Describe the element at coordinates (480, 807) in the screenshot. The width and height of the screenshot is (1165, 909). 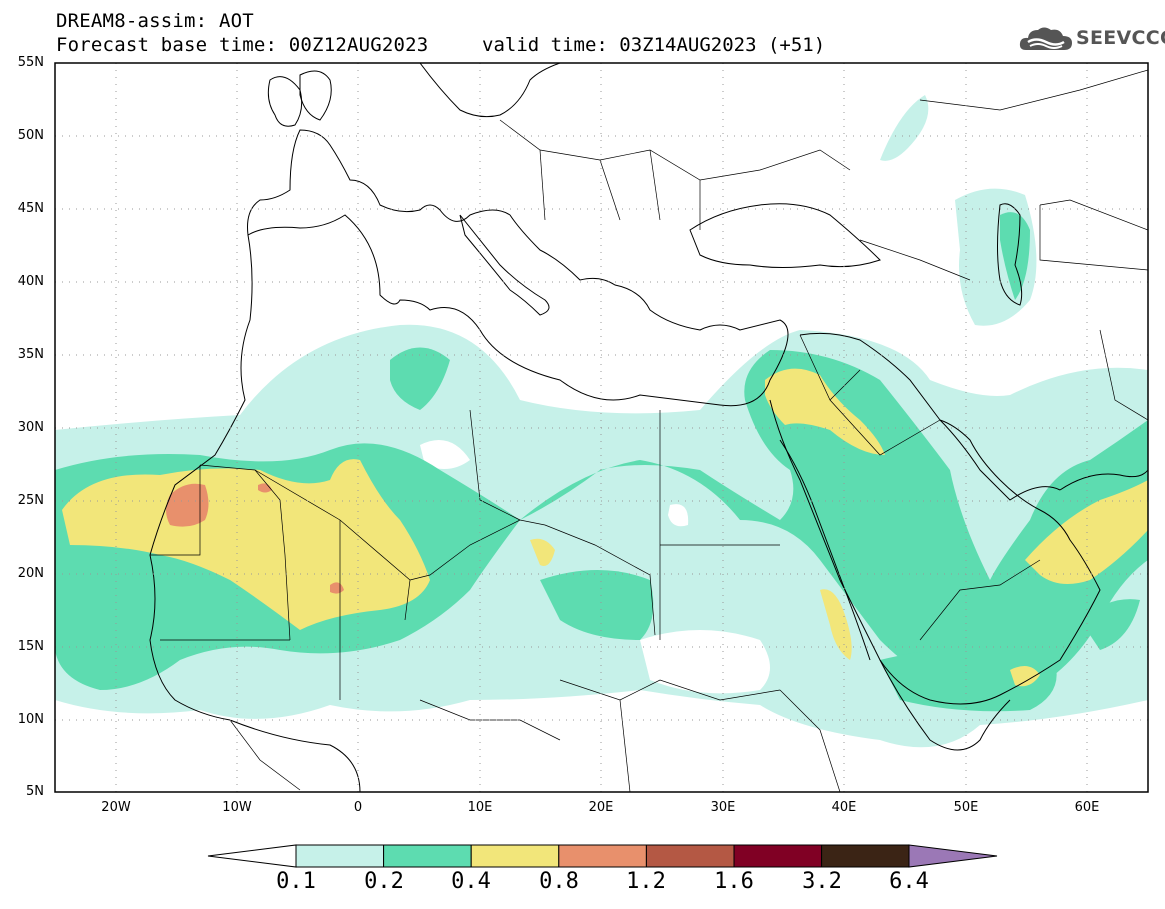
I see `x-tick-label: 10E` at that location.